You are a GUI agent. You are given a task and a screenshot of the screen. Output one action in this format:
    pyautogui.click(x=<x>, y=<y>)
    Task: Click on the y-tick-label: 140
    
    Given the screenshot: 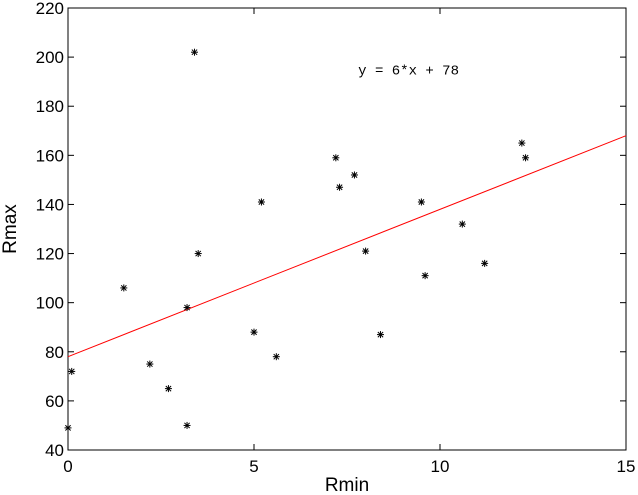 What is the action you would take?
    pyautogui.click(x=50, y=204)
    